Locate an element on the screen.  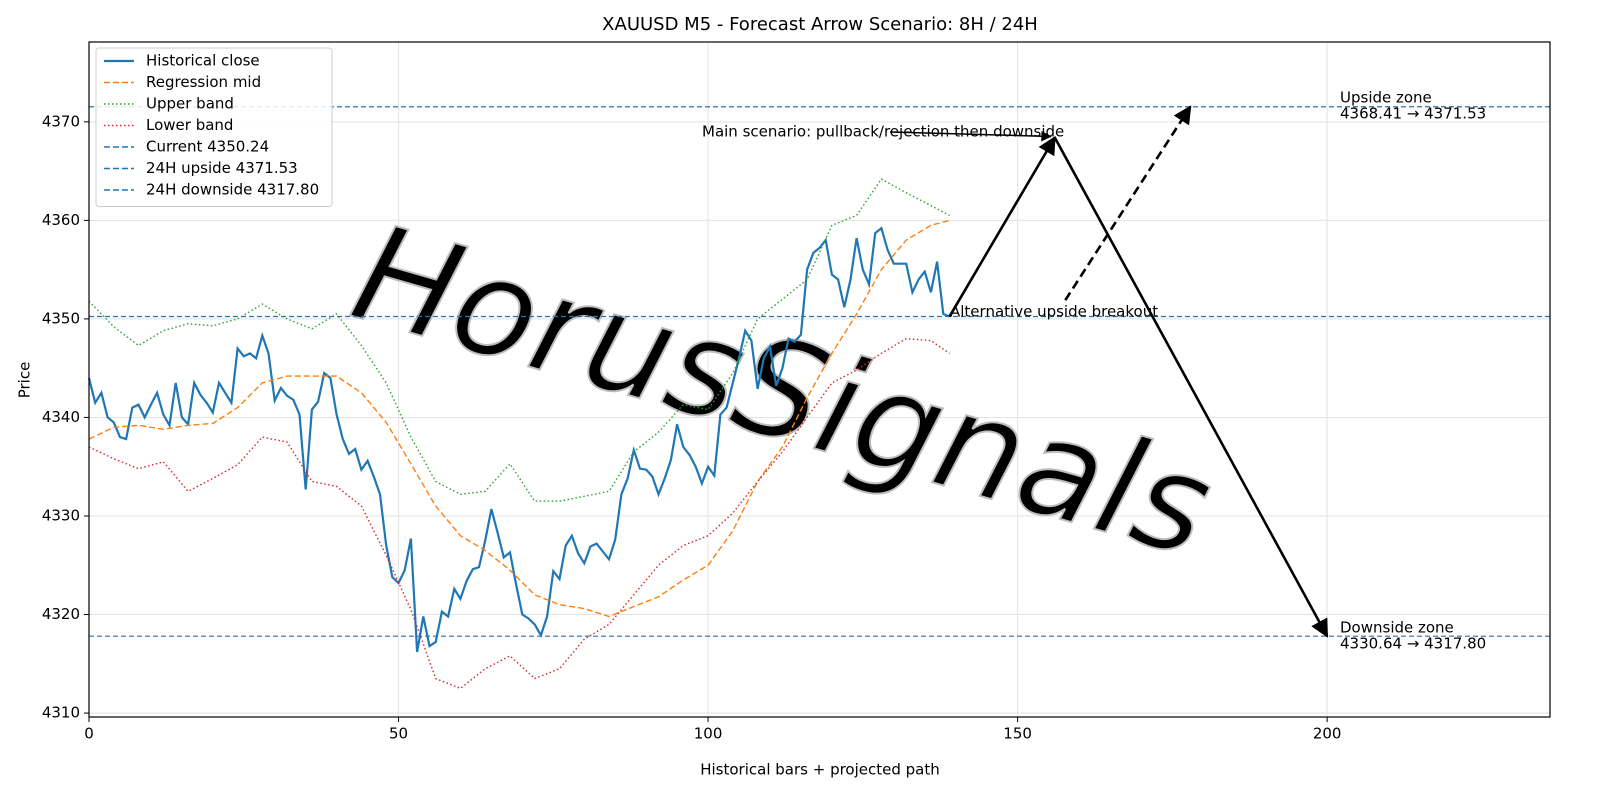
legend-box is located at coordinates (214, 127).